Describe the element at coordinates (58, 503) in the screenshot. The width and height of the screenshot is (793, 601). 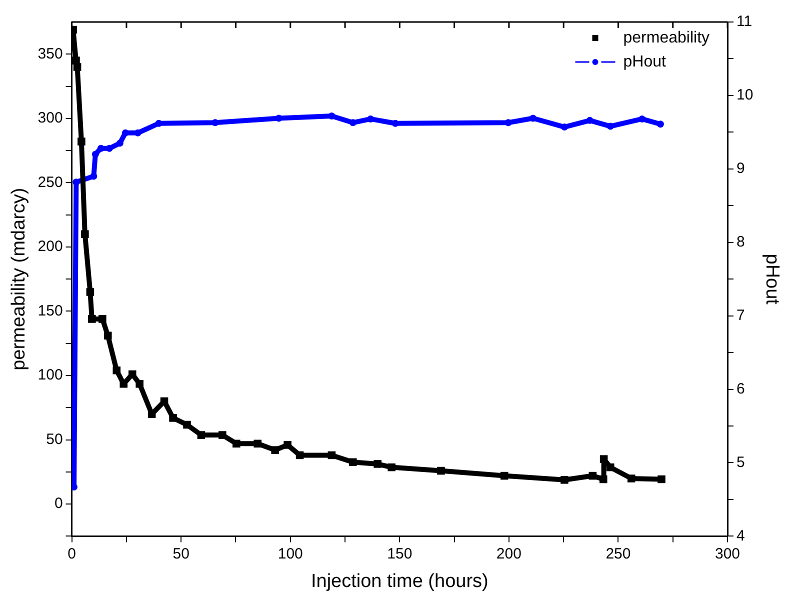
I see `y-tick-label: 0` at that location.